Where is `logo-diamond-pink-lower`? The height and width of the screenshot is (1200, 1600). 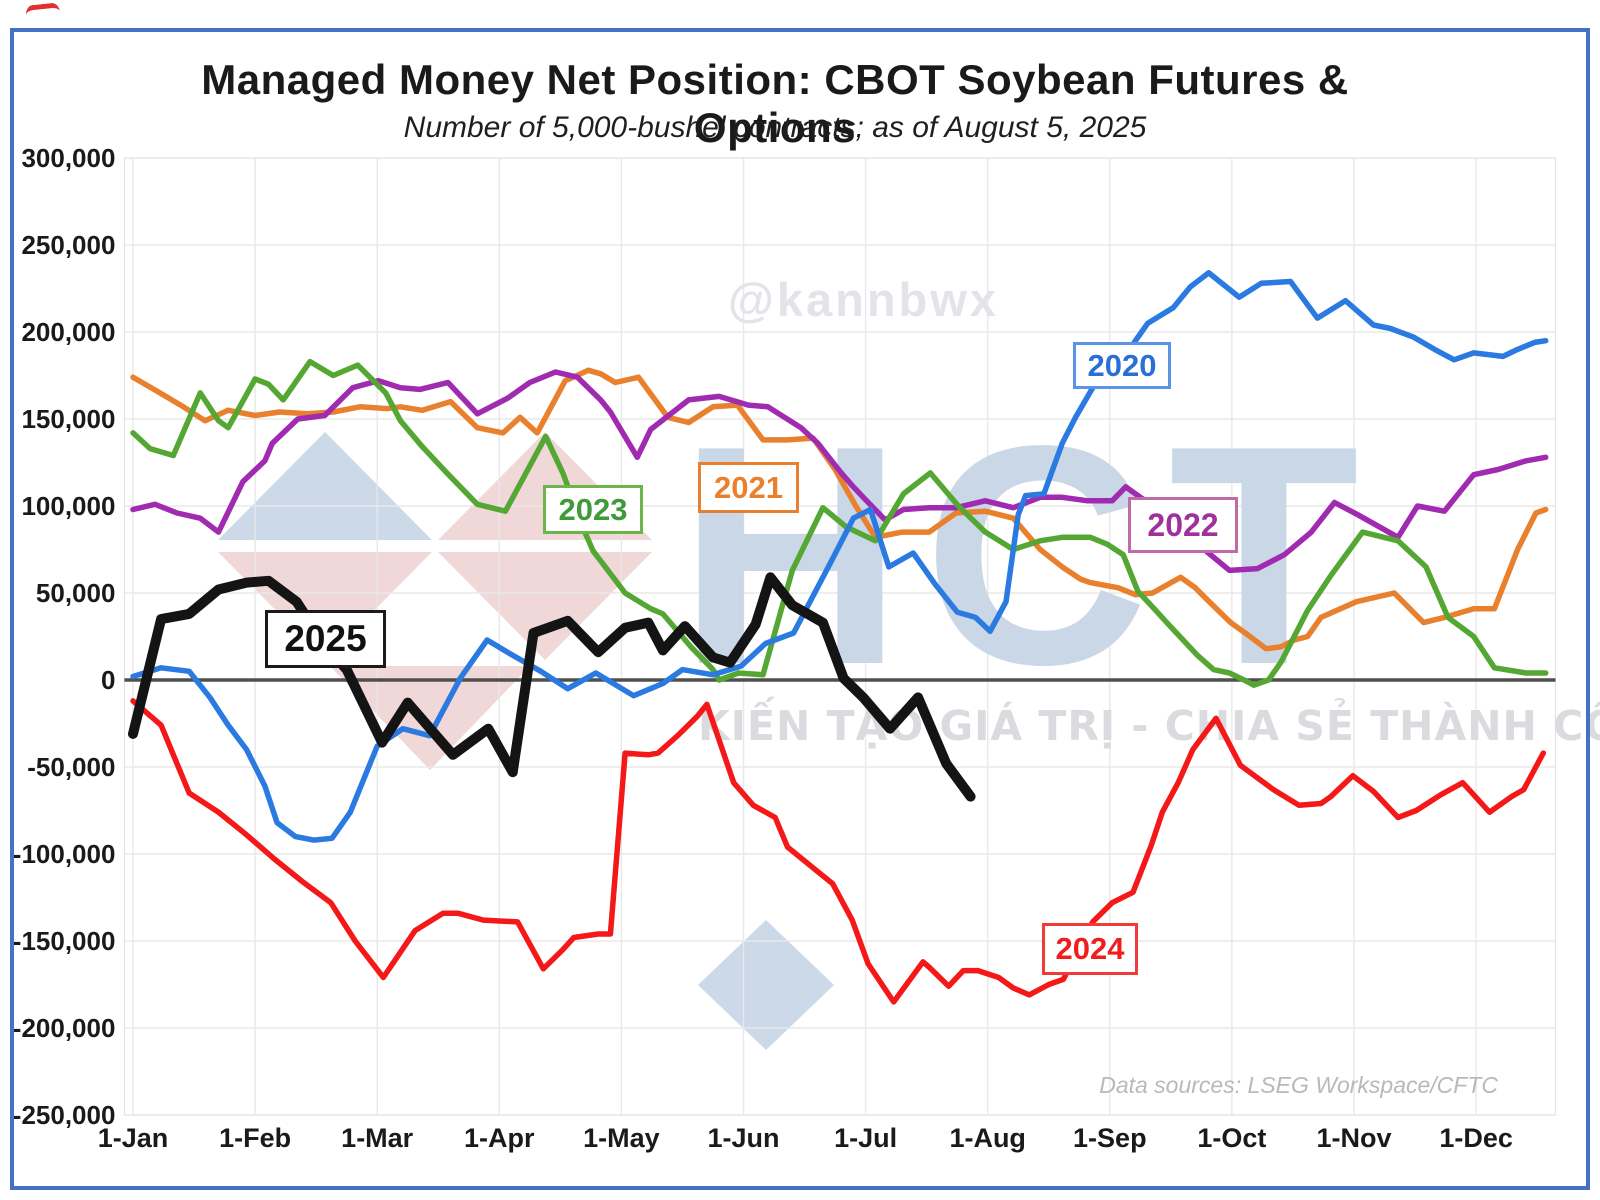
logo-diamond-pink-lower is located at coordinates (430, 718).